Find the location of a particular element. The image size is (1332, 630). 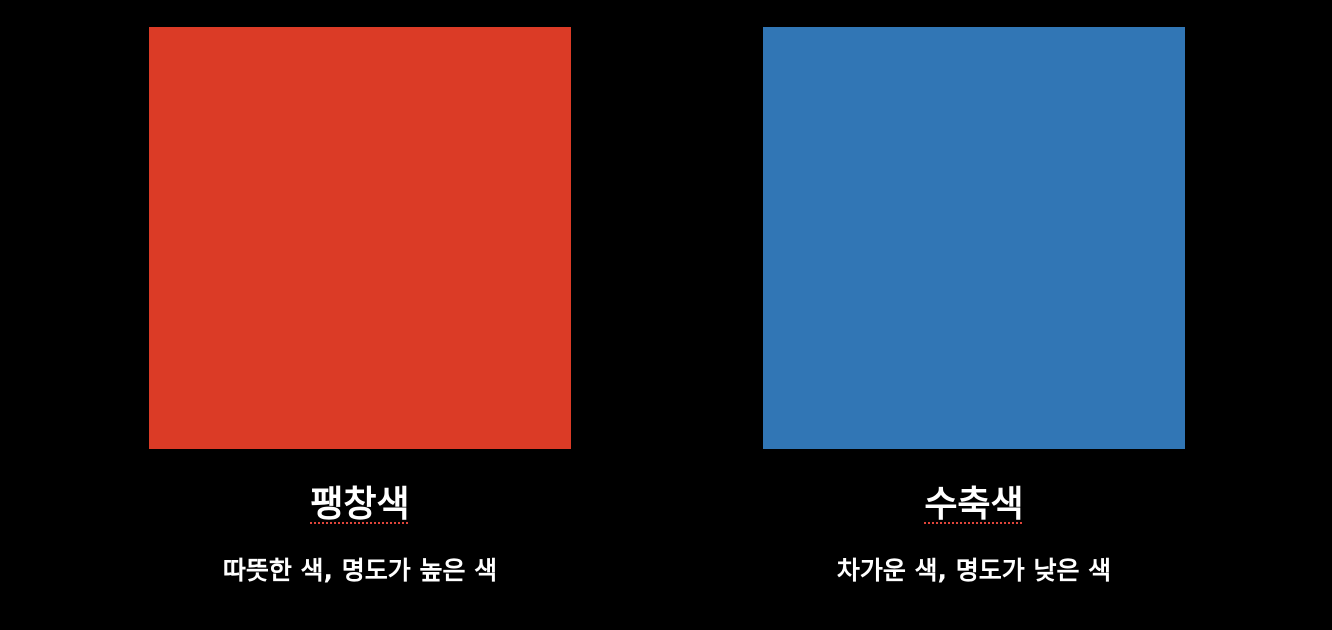

contractive-color-title: 수축색 is located at coordinates (974, 504).